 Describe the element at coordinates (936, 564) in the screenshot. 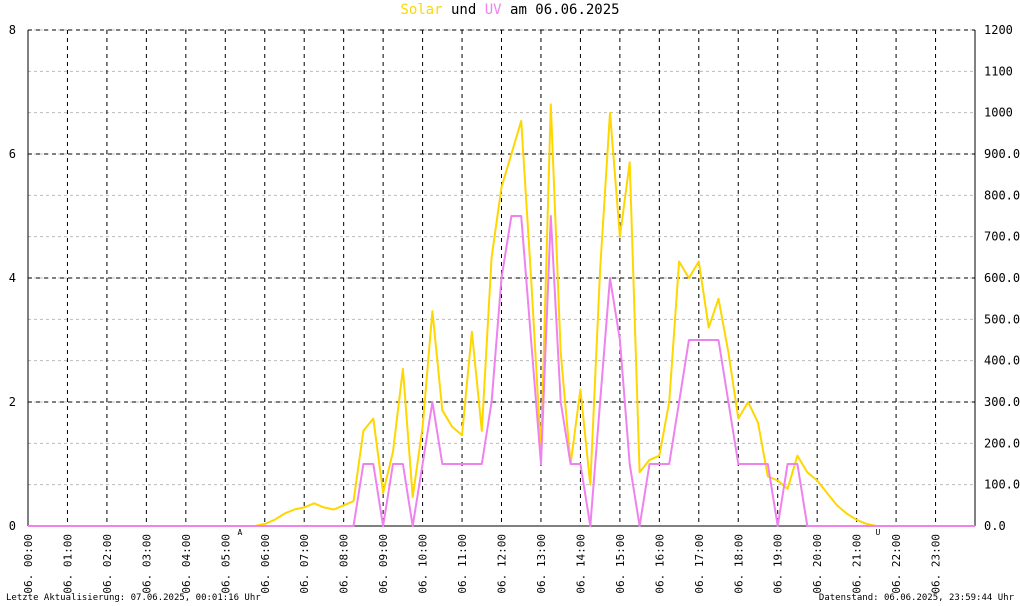

I see `x-tick-label: 06. 23:00` at that location.